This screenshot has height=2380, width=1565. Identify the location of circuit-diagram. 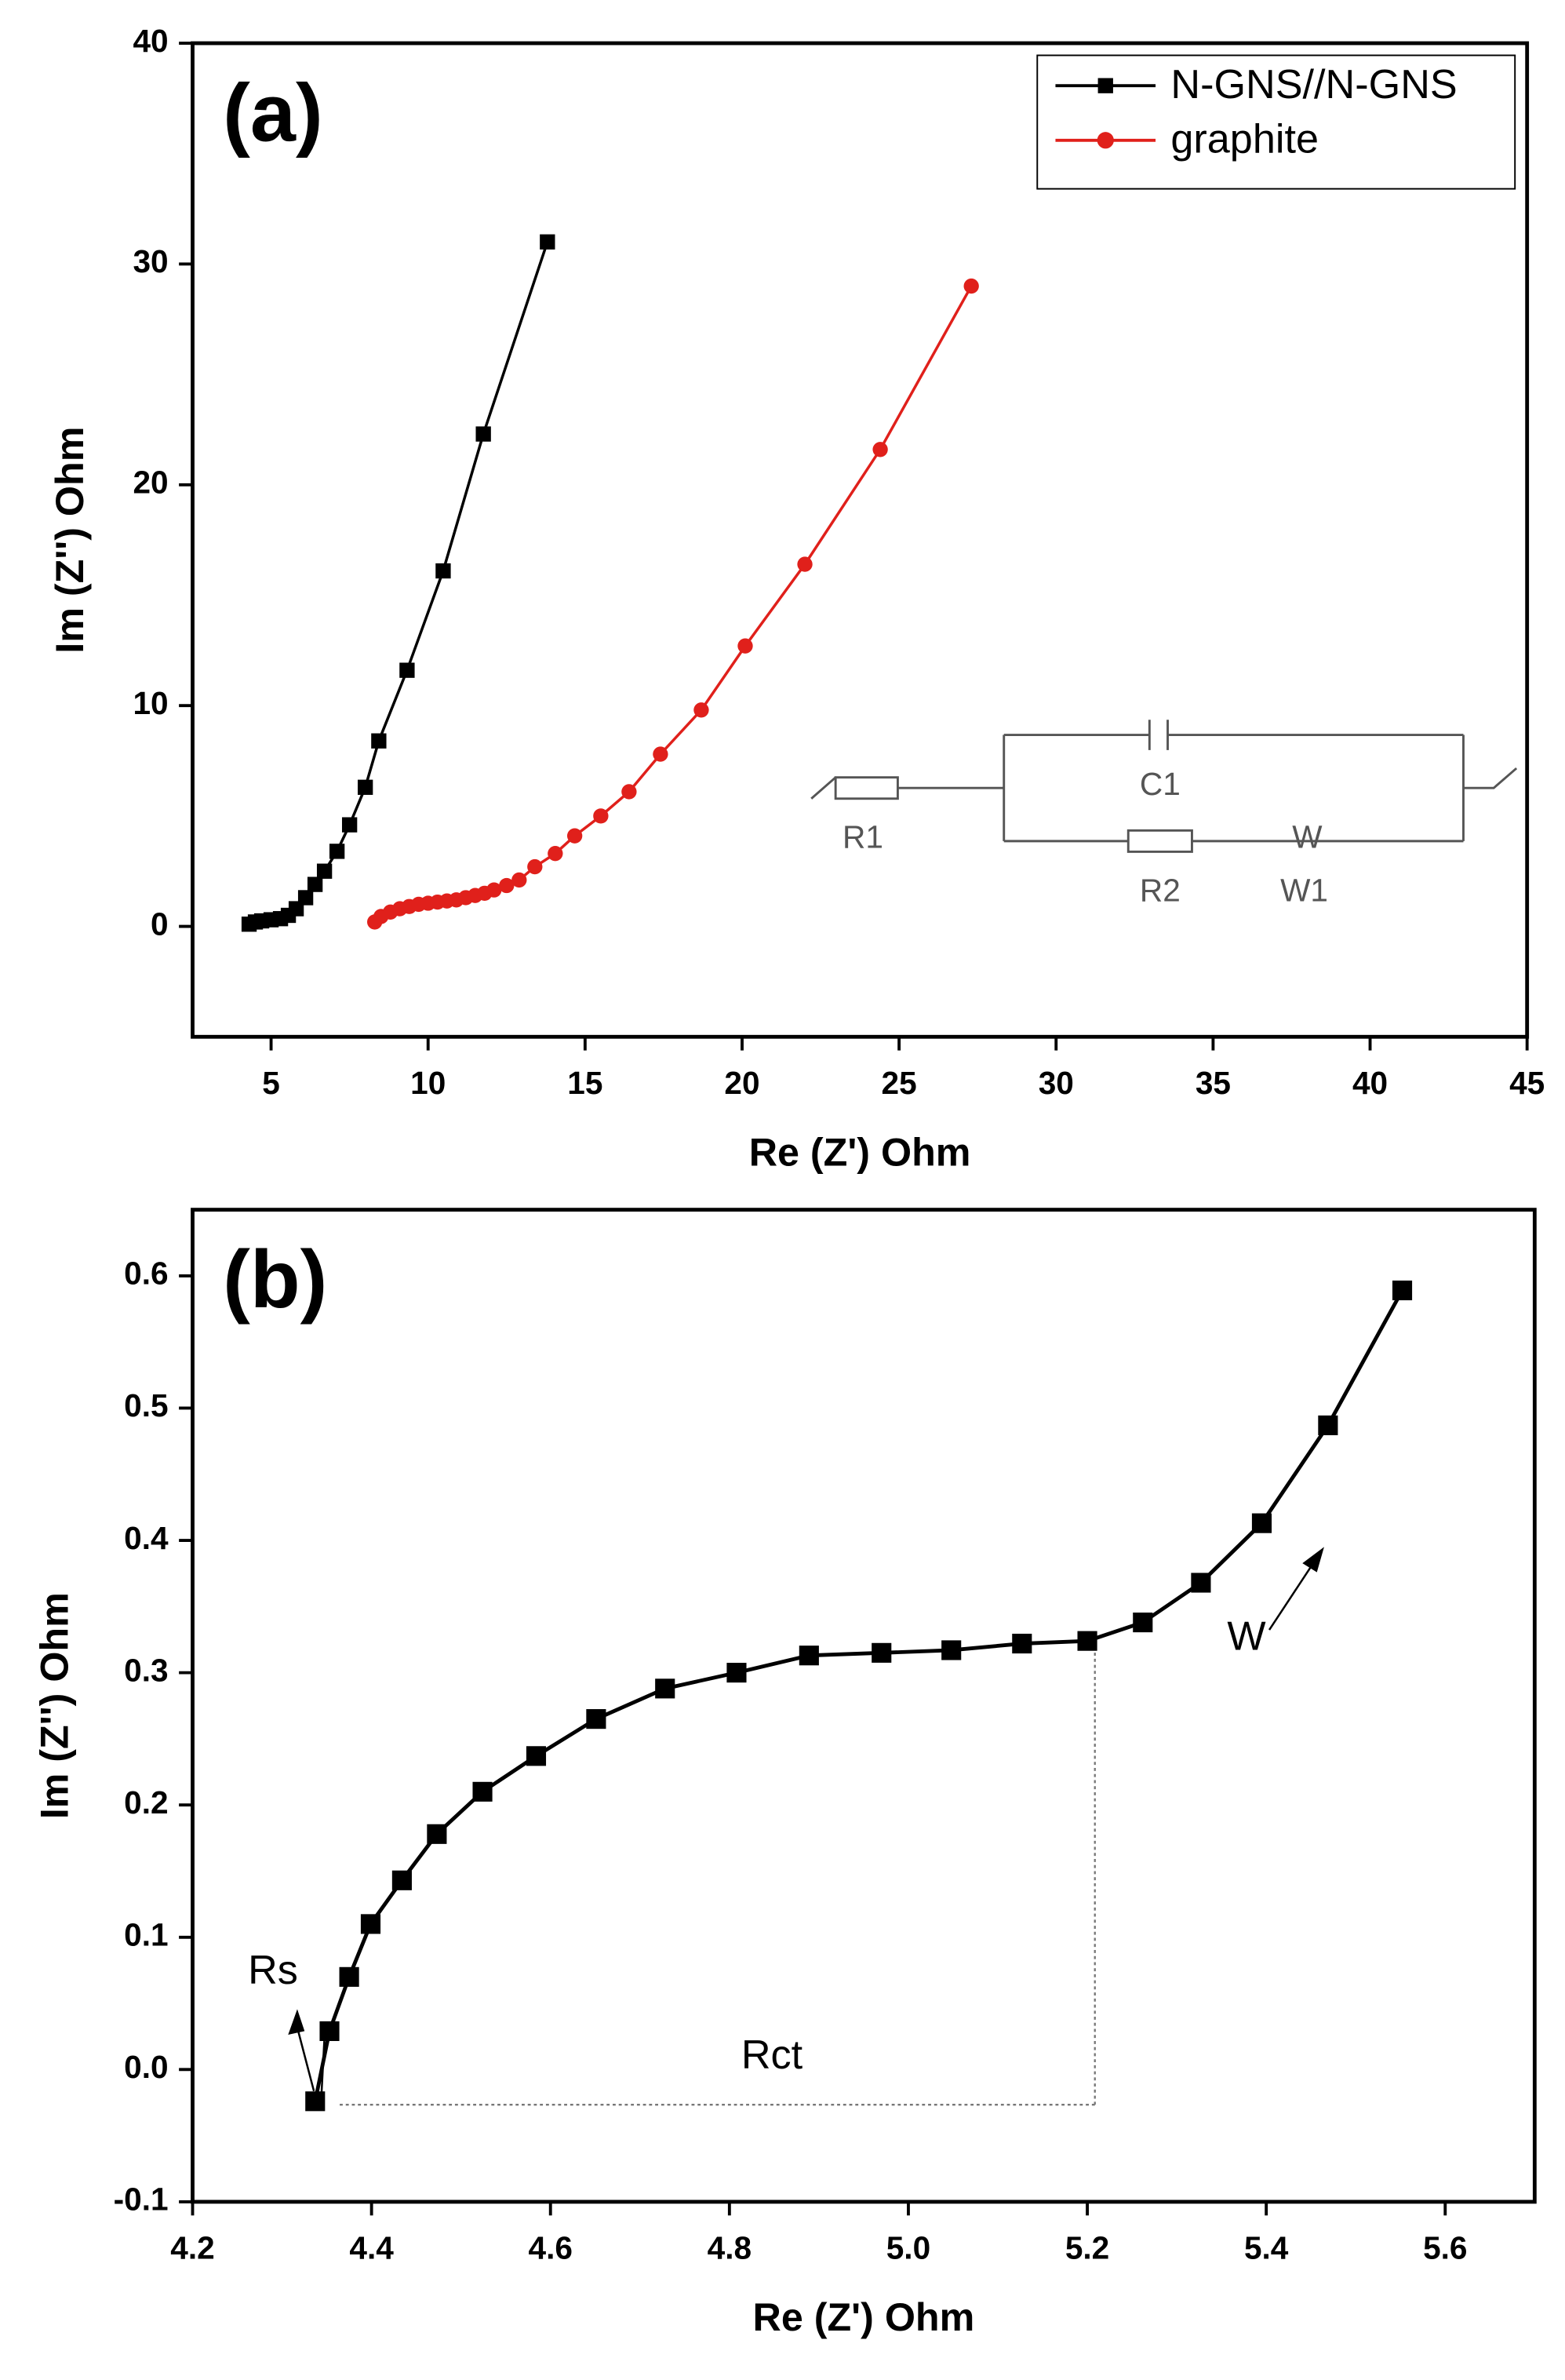
(1164, 786).